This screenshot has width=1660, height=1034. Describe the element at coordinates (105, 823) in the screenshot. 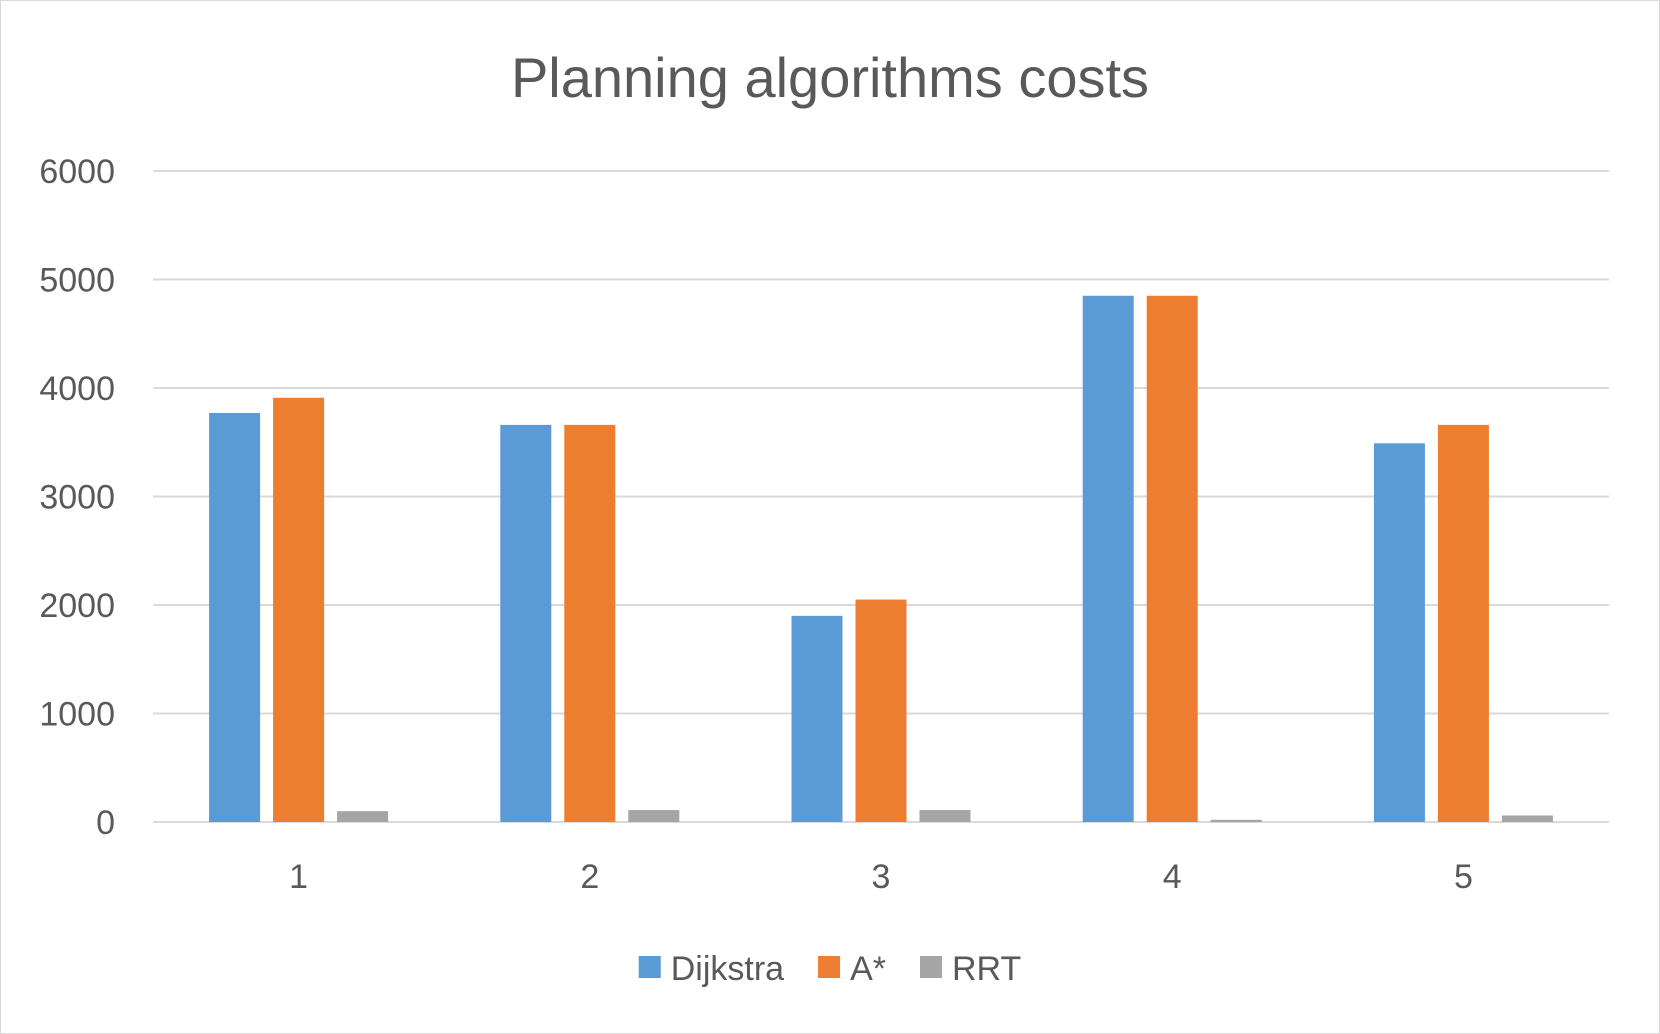

I see `y-tick-label: 0` at that location.